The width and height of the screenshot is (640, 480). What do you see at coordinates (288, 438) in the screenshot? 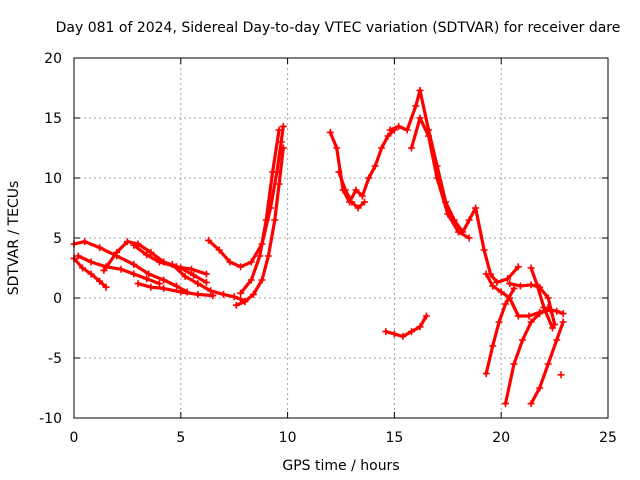
I see `x-tick-label: 10` at bounding box center [288, 438].